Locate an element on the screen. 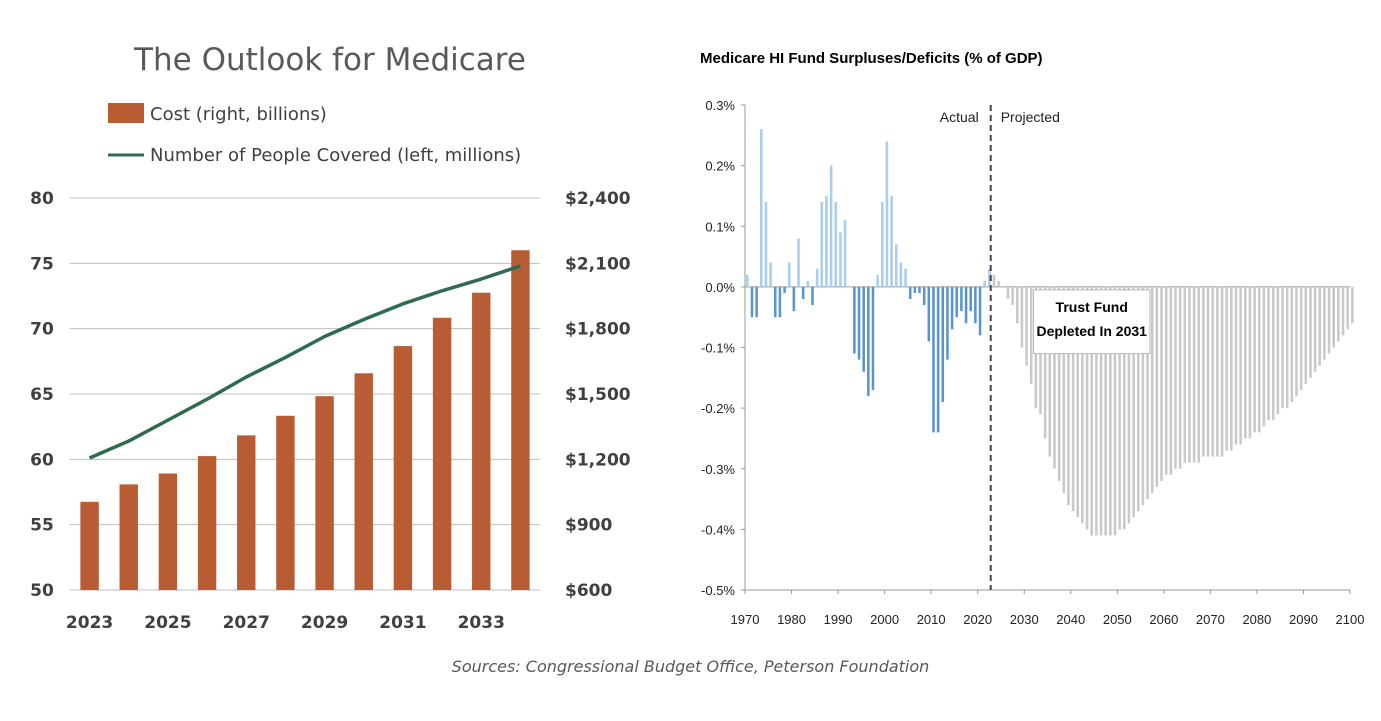 The width and height of the screenshot is (1381, 721). actual-bar-2009 is located at coordinates (929, 314).